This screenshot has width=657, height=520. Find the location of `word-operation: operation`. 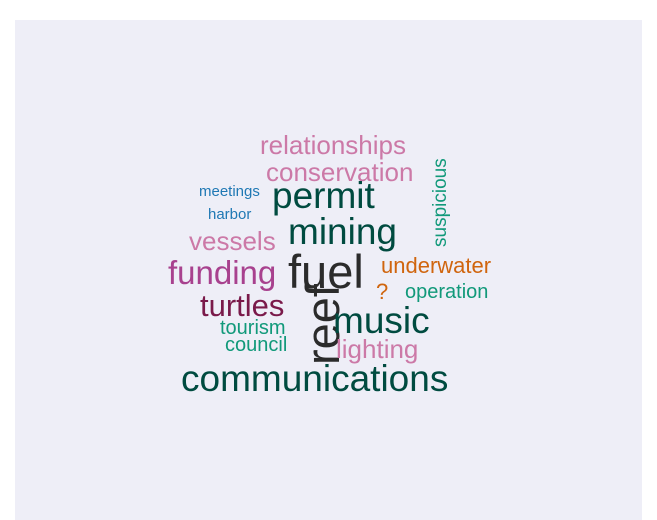

word-operation: operation is located at coordinates (447, 292).